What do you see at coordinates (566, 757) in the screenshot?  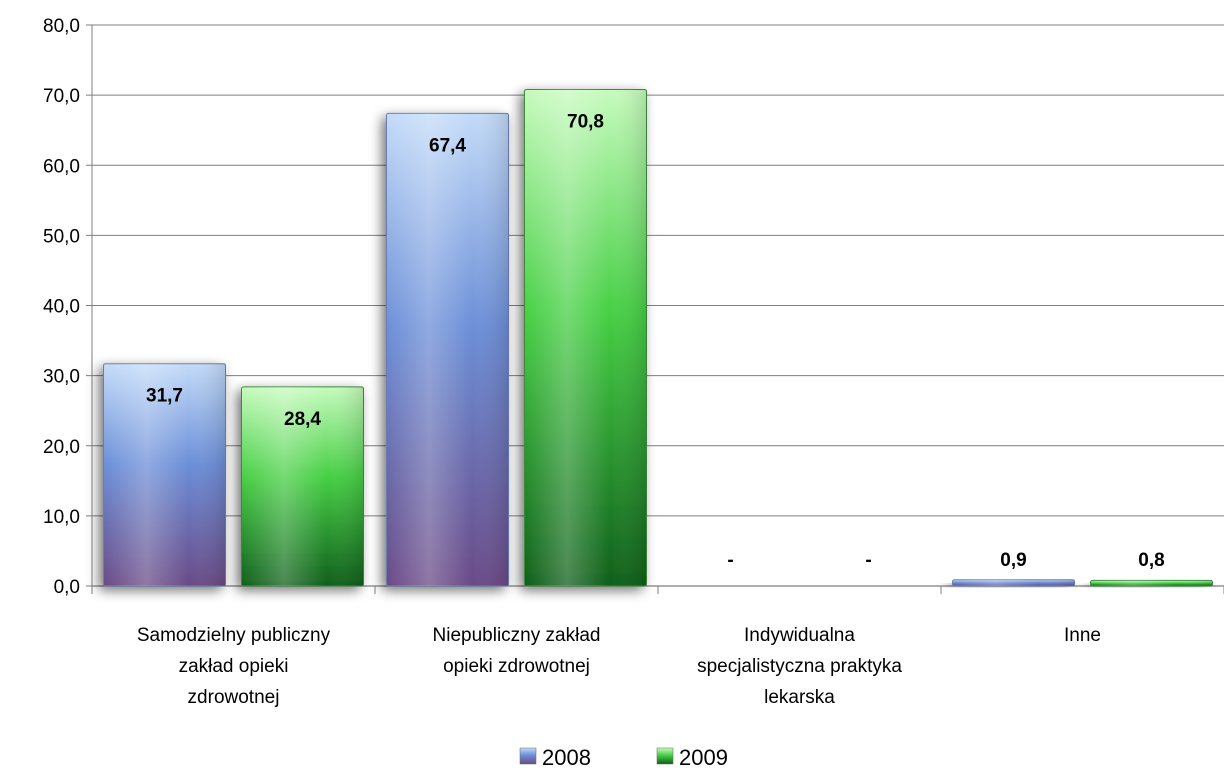 I see `legend-label: 2008` at bounding box center [566, 757].